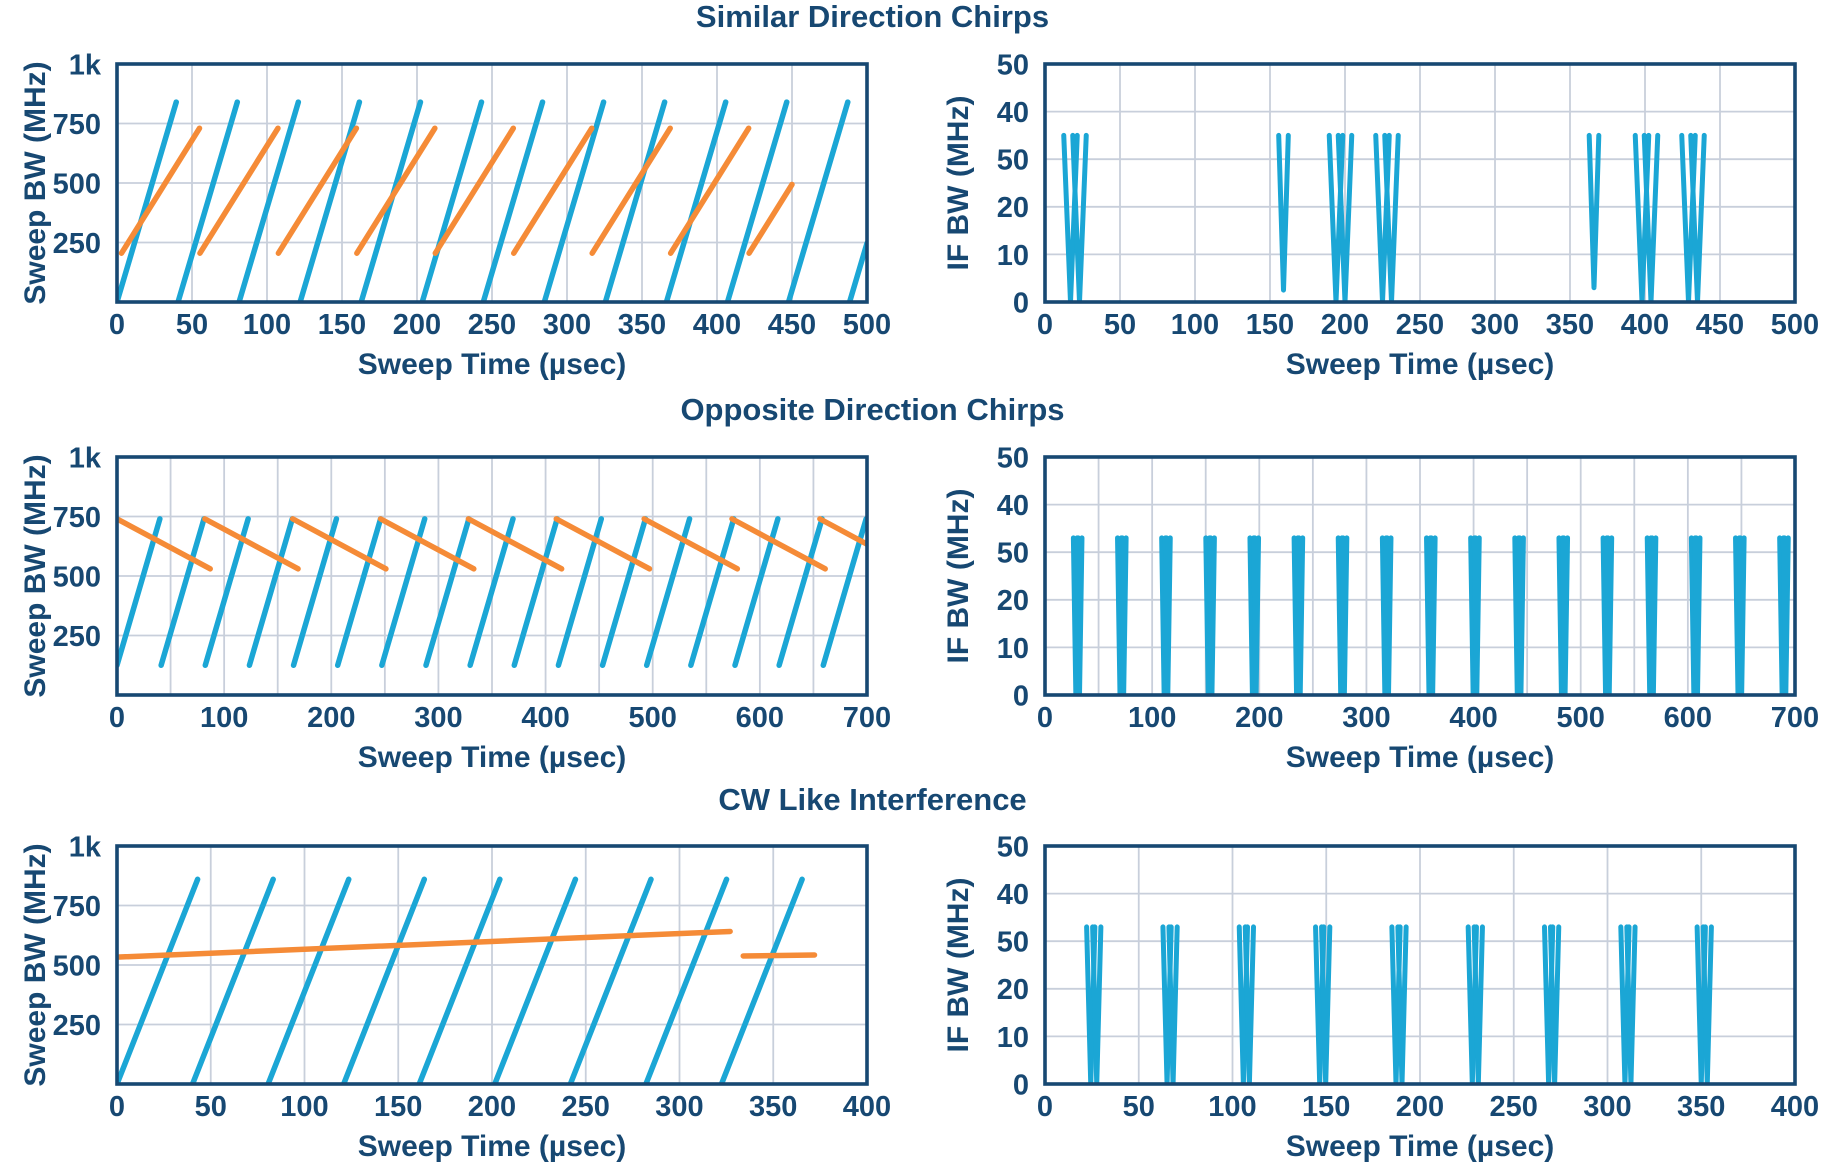 This screenshot has height=1166, width=1837. Describe the element at coordinates (77, 125) in the screenshot. I see `y-tick-label: 750` at that location.